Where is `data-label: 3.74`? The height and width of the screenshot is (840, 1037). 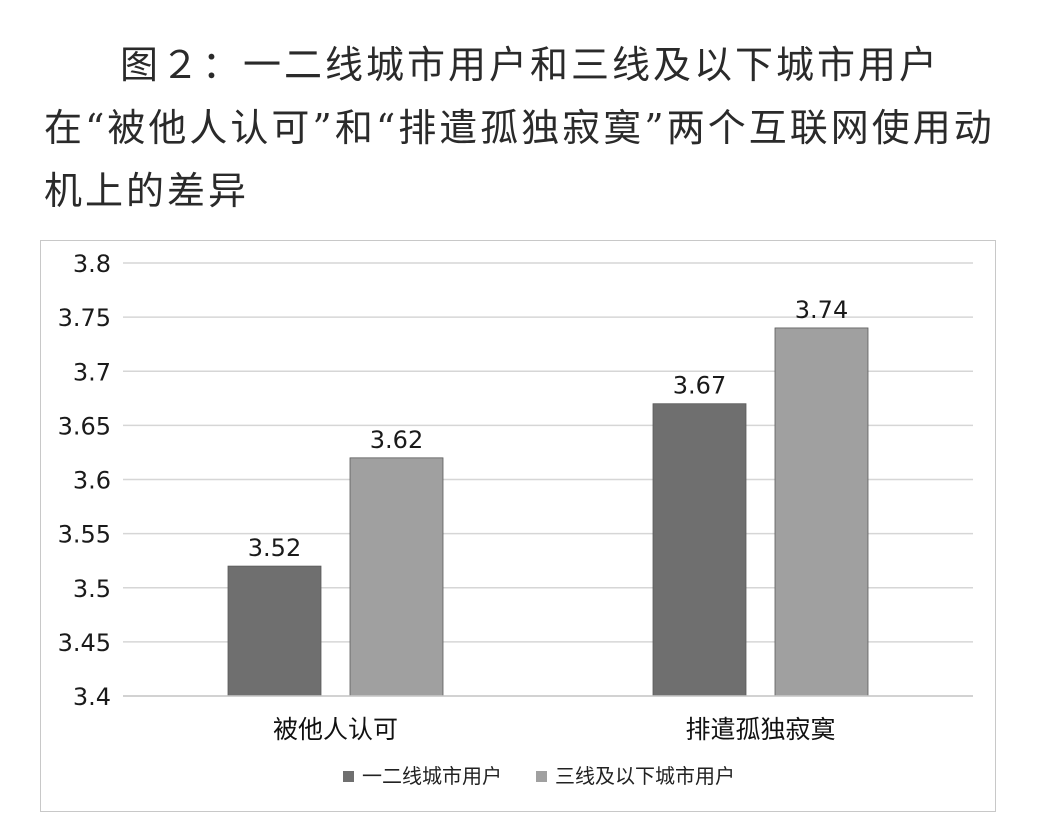 data-label: 3.74 is located at coordinates (821, 310).